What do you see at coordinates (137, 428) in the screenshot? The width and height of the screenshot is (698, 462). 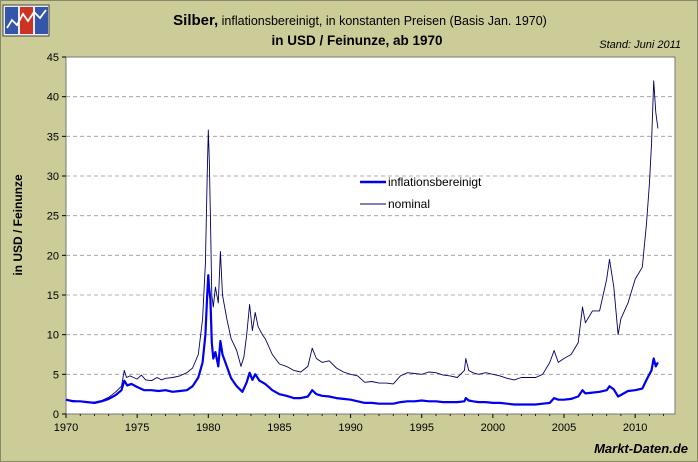 I see `x-tick-label-1975: 1975` at bounding box center [137, 428].